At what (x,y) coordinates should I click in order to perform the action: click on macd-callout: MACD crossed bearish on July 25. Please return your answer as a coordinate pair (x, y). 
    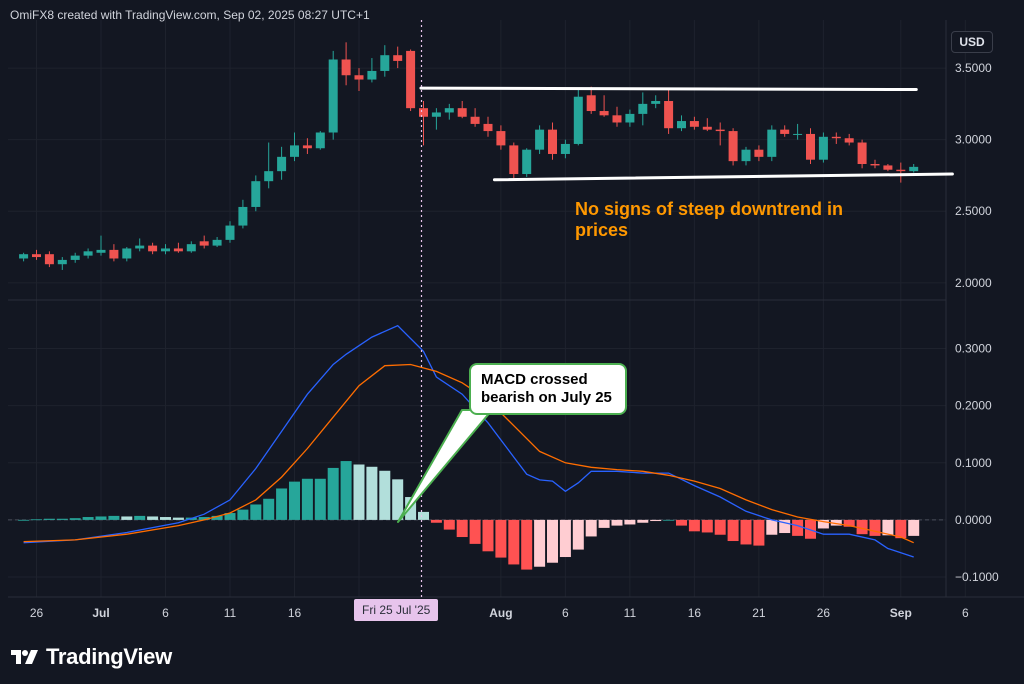
    Looking at the image, I should click on (548, 389).